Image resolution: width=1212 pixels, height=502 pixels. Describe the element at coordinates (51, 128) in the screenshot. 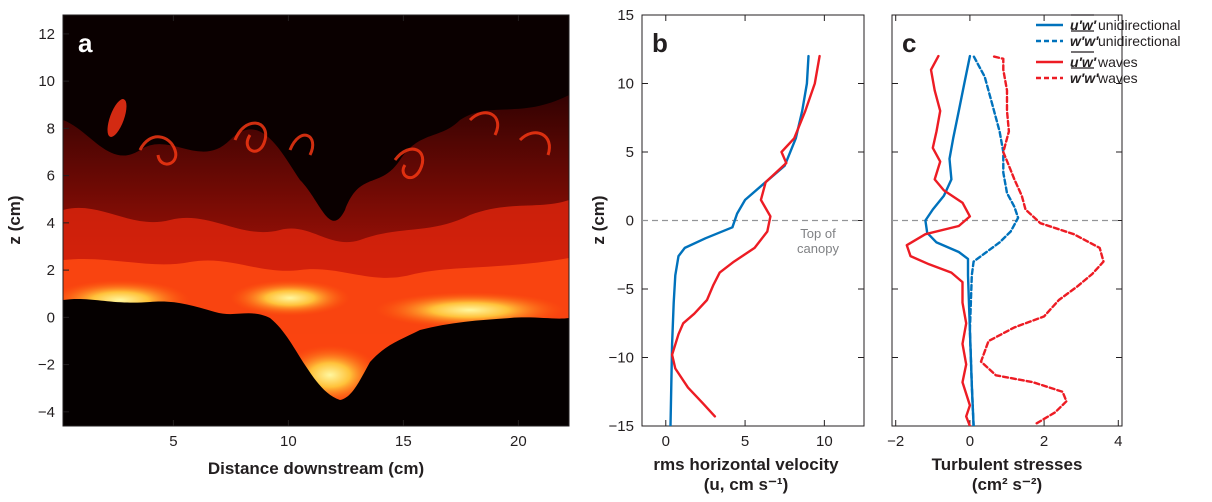

I see `y-tick-label: 8` at that location.